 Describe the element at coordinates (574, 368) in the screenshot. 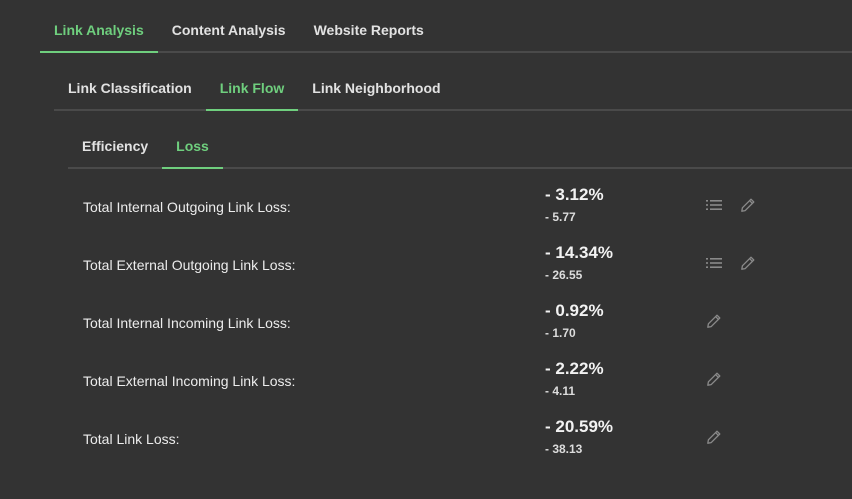

I see `metric-percent: - 2.22%` at that location.